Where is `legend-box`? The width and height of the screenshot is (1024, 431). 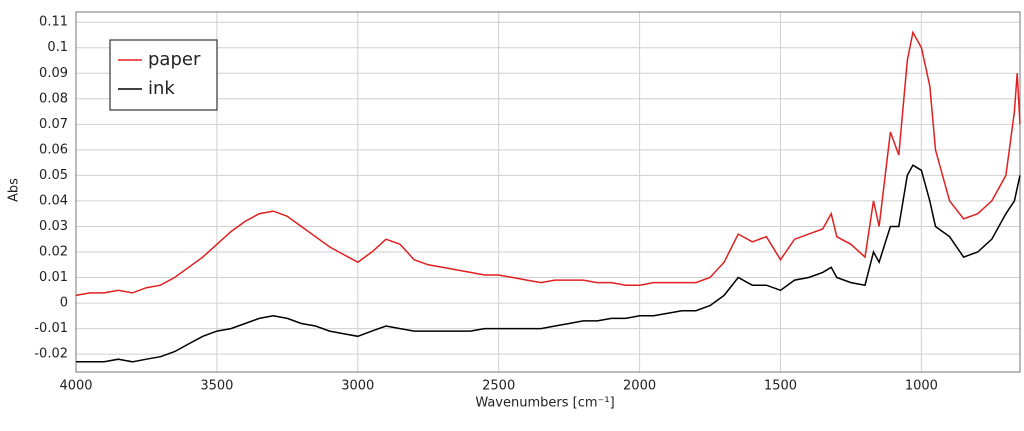 legend-box is located at coordinates (163, 75).